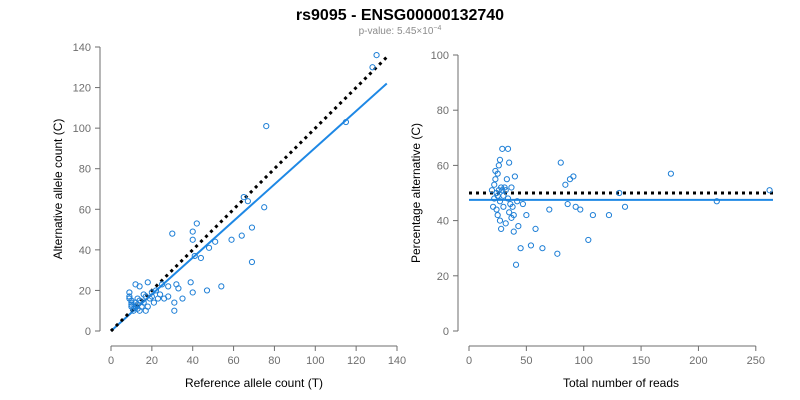  What do you see at coordinates (416, 193) in the screenshot?
I see `y-axis-label: Percentage alternative (C)` at bounding box center [416, 193].